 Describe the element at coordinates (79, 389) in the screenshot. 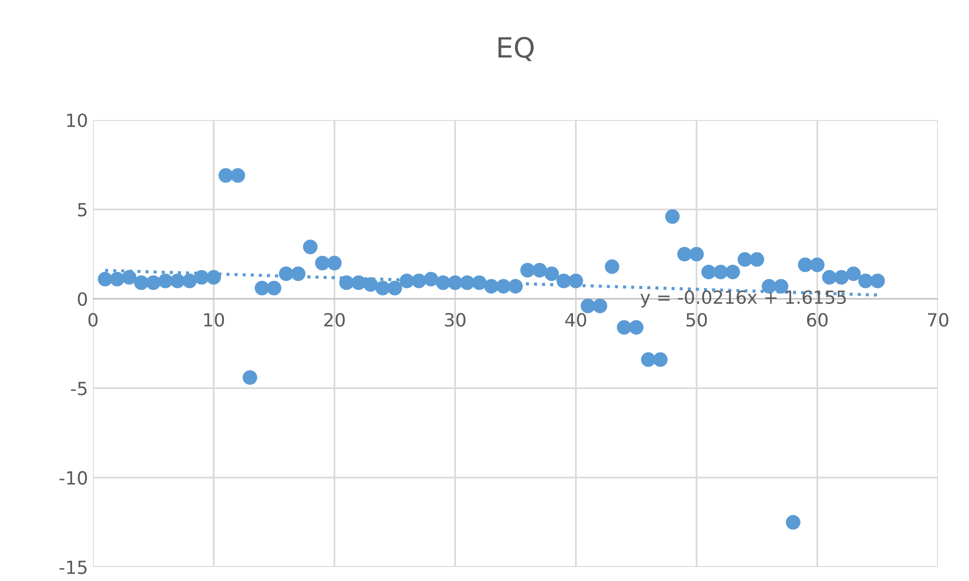

I see `y-tick-label: -5` at that location.